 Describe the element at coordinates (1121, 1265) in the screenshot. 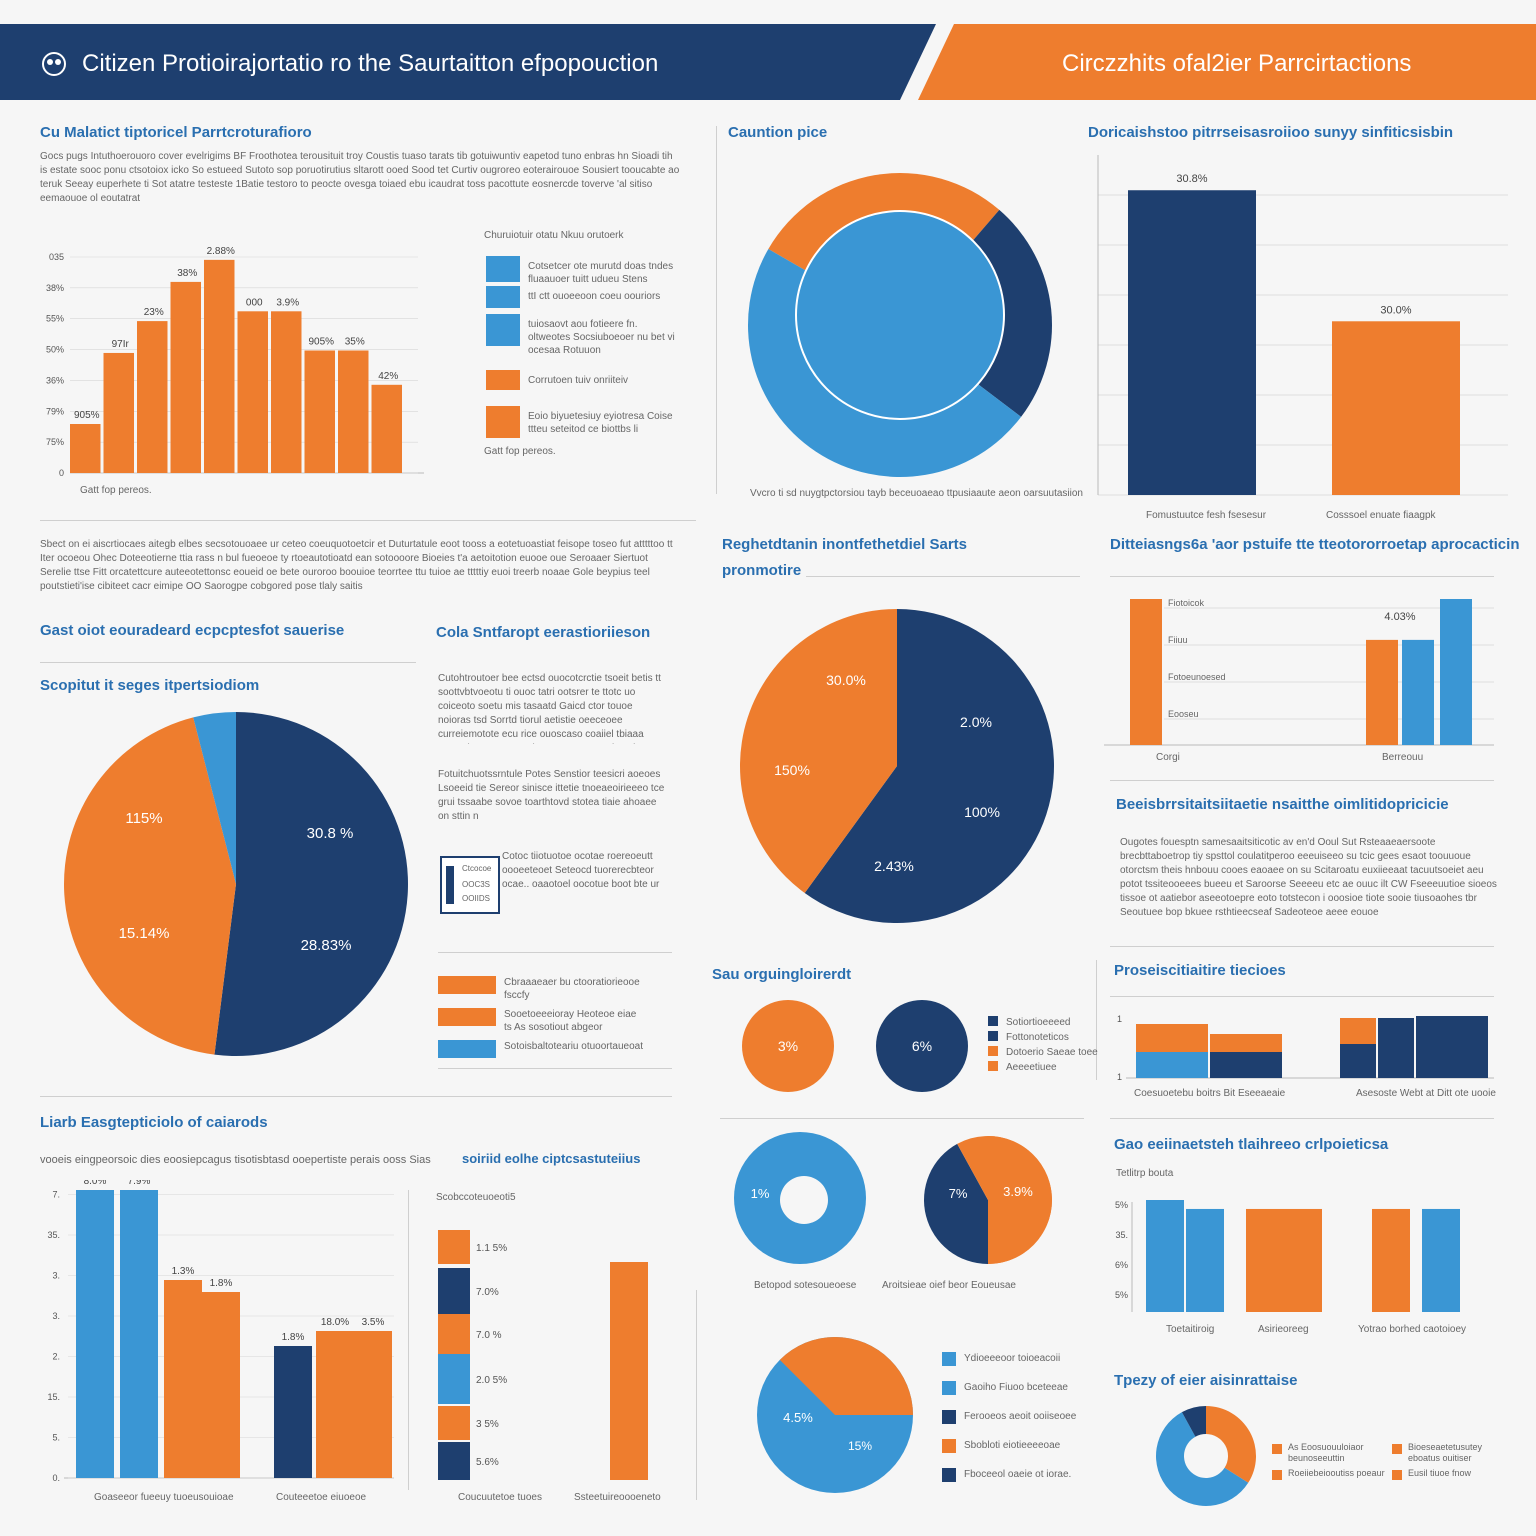

I see `y-tick-label: 6%` at that location.